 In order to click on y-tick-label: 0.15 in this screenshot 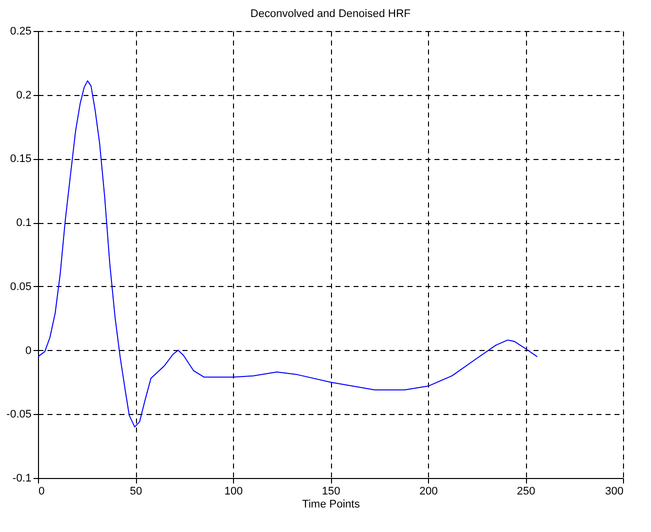, I will do `click(21, 159)`.